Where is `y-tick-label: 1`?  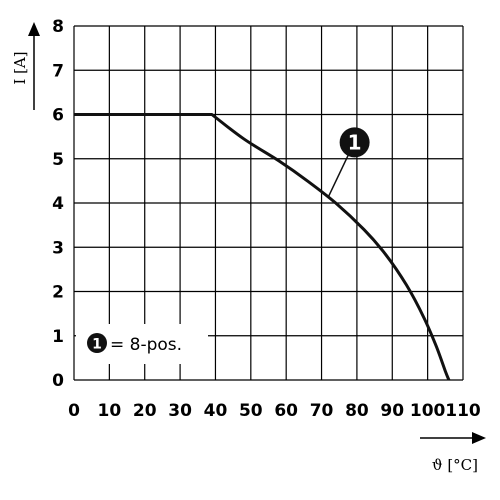
y-tick-label: 1 is located at coordinates (58, 337).